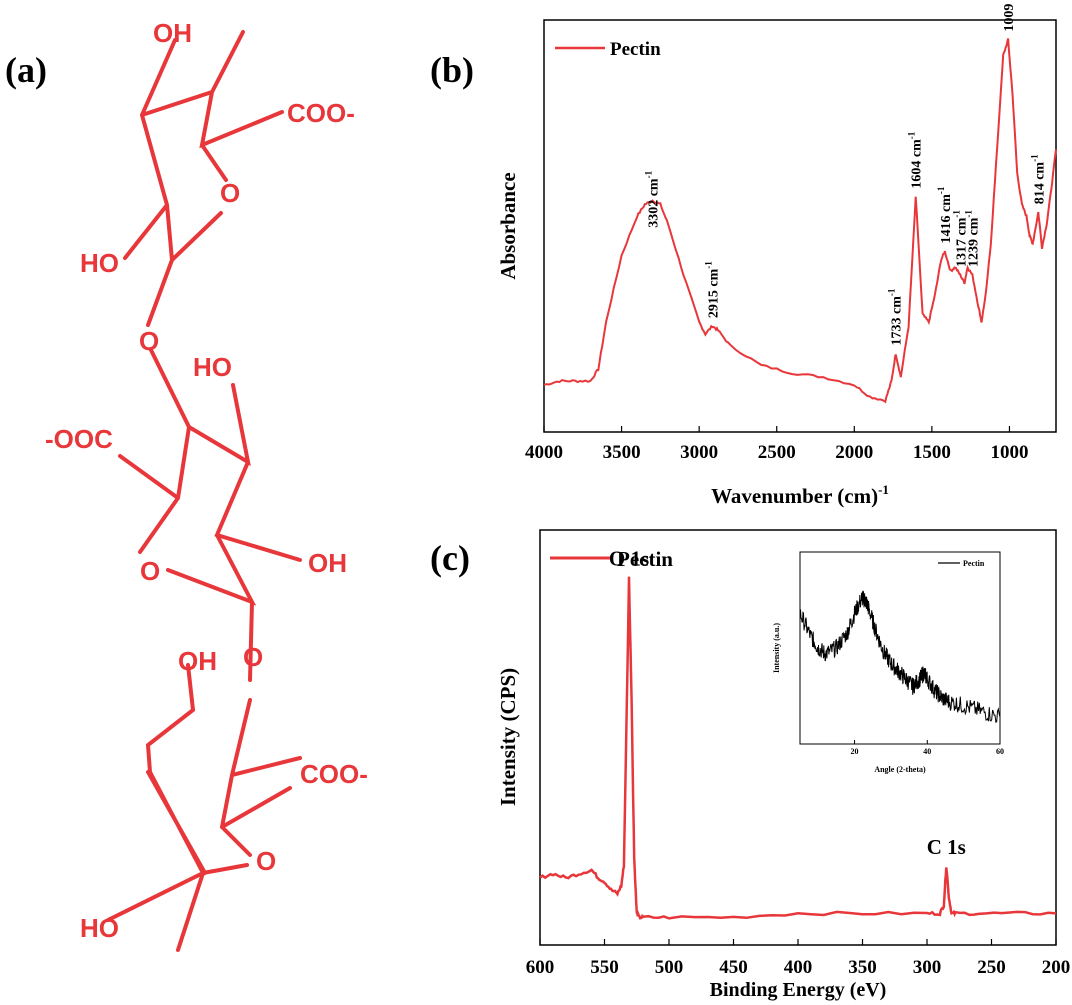 Image resolution: width=1072 pixels, height=1005 pixels. What do you see at coordinates (776, 648) in the screenshot?
I see `inset-y-axis-label: Intensity (a.u.)` at bounding box center [776, 648].